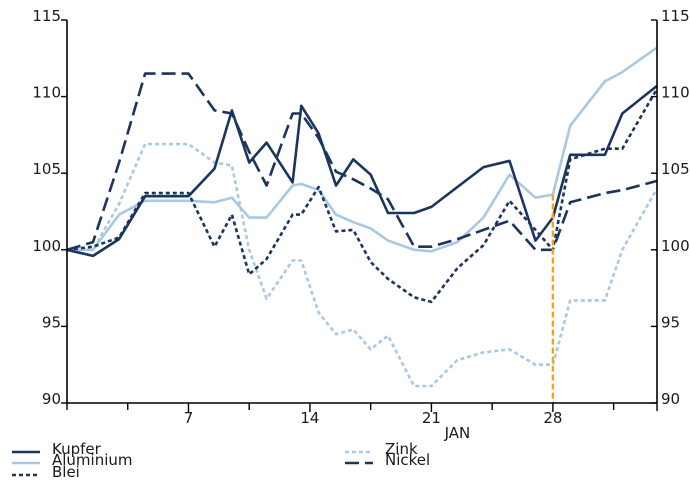  What do you see at coordinates (46, 93) in the screenshot?
I see `y-tick-label-left: 110` at bounding box center [46, 93].